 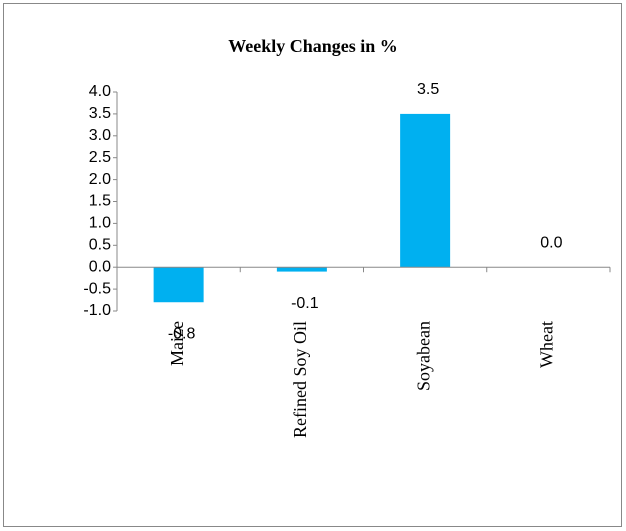 I want to click on y-tick-label: 0.0, so click(x=100, y=266).